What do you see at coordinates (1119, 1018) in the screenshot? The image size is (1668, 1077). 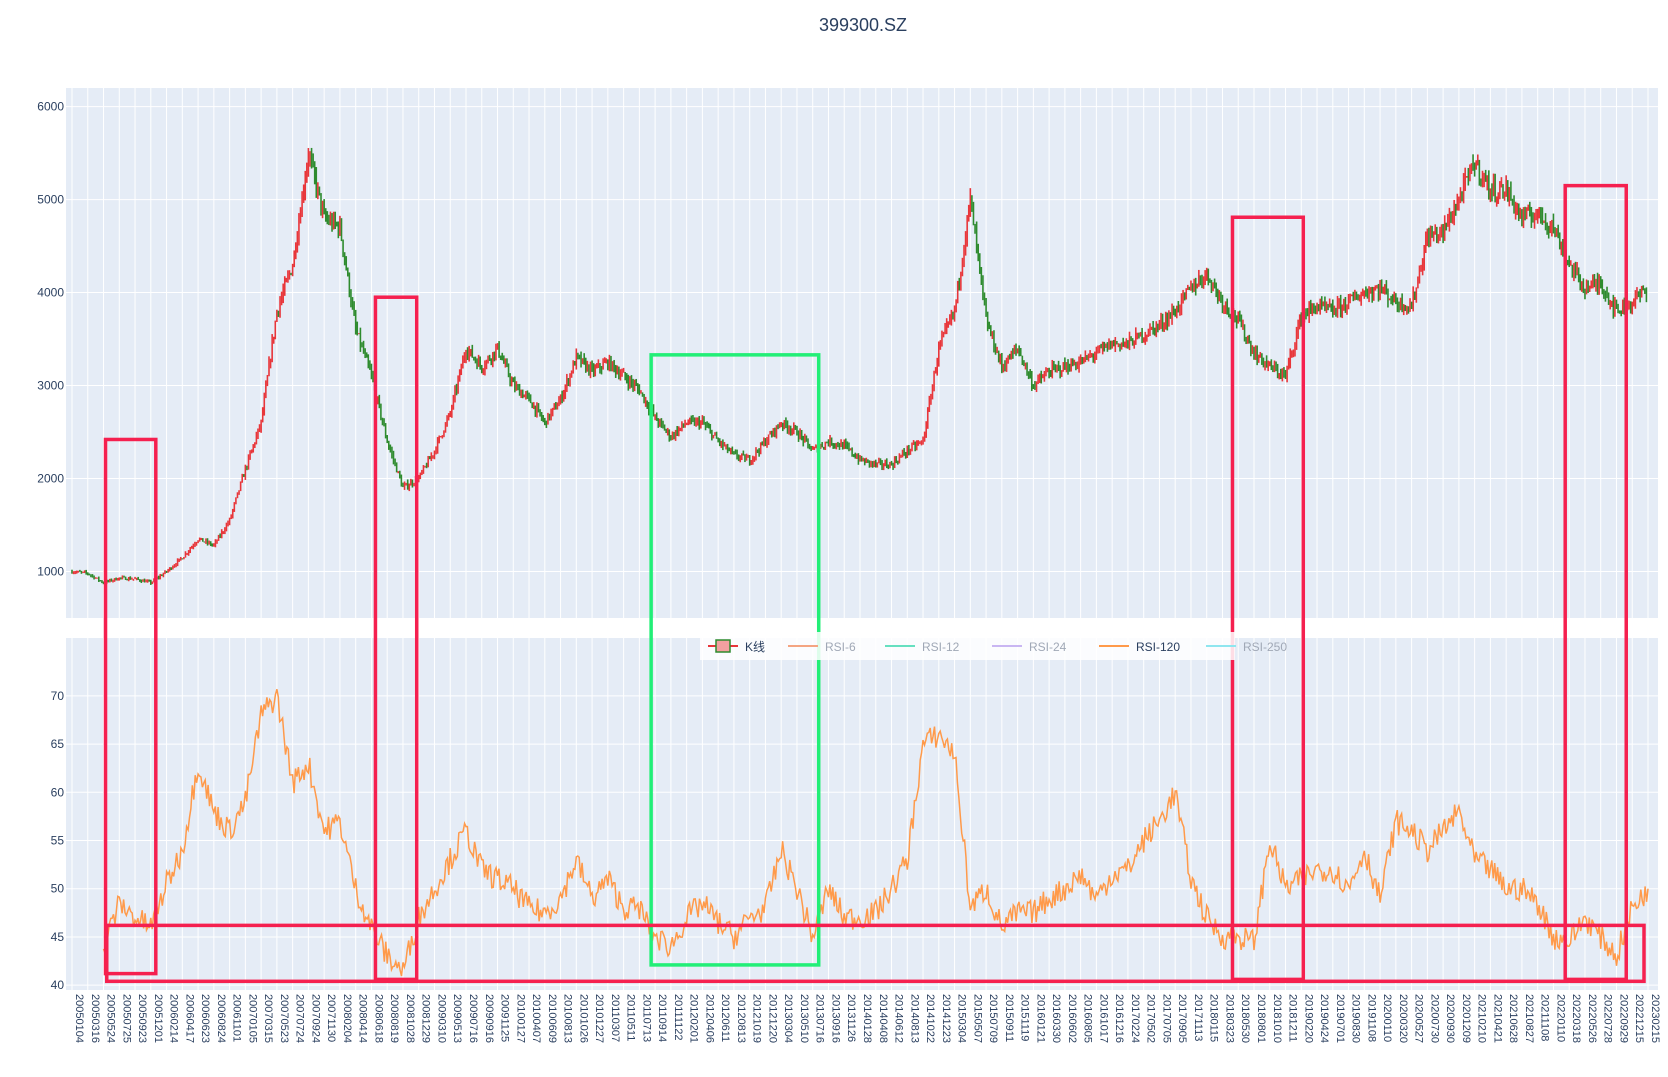 I see `x-tick-label: 20161216` at bounding box center [1119, 1018].